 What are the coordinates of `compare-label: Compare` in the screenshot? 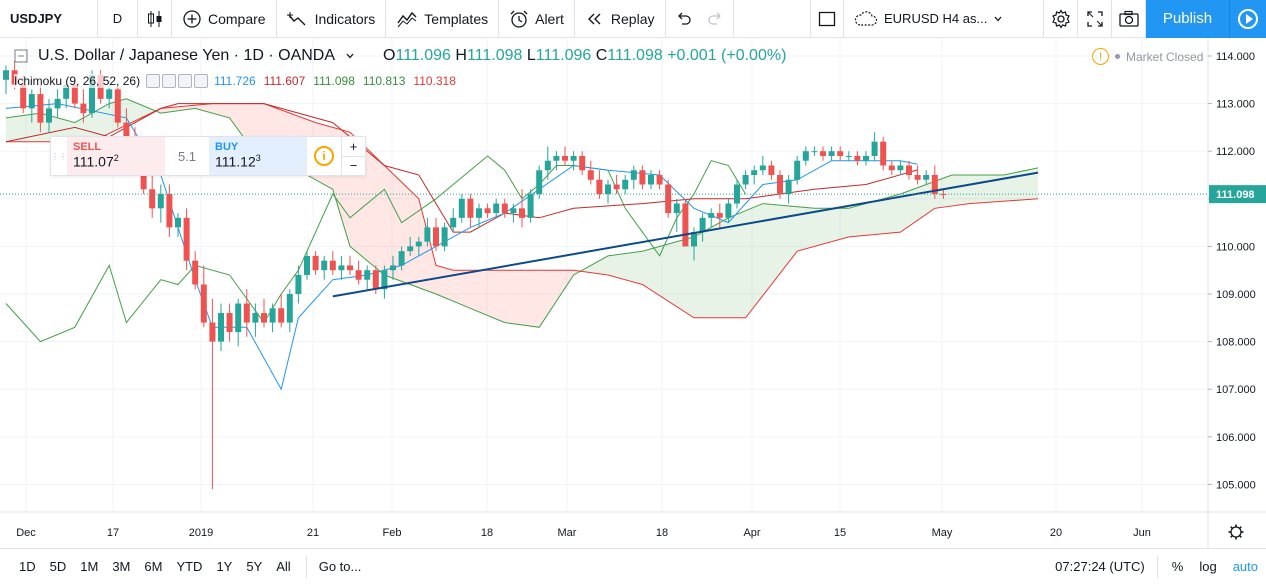 It's located at (237, 18).